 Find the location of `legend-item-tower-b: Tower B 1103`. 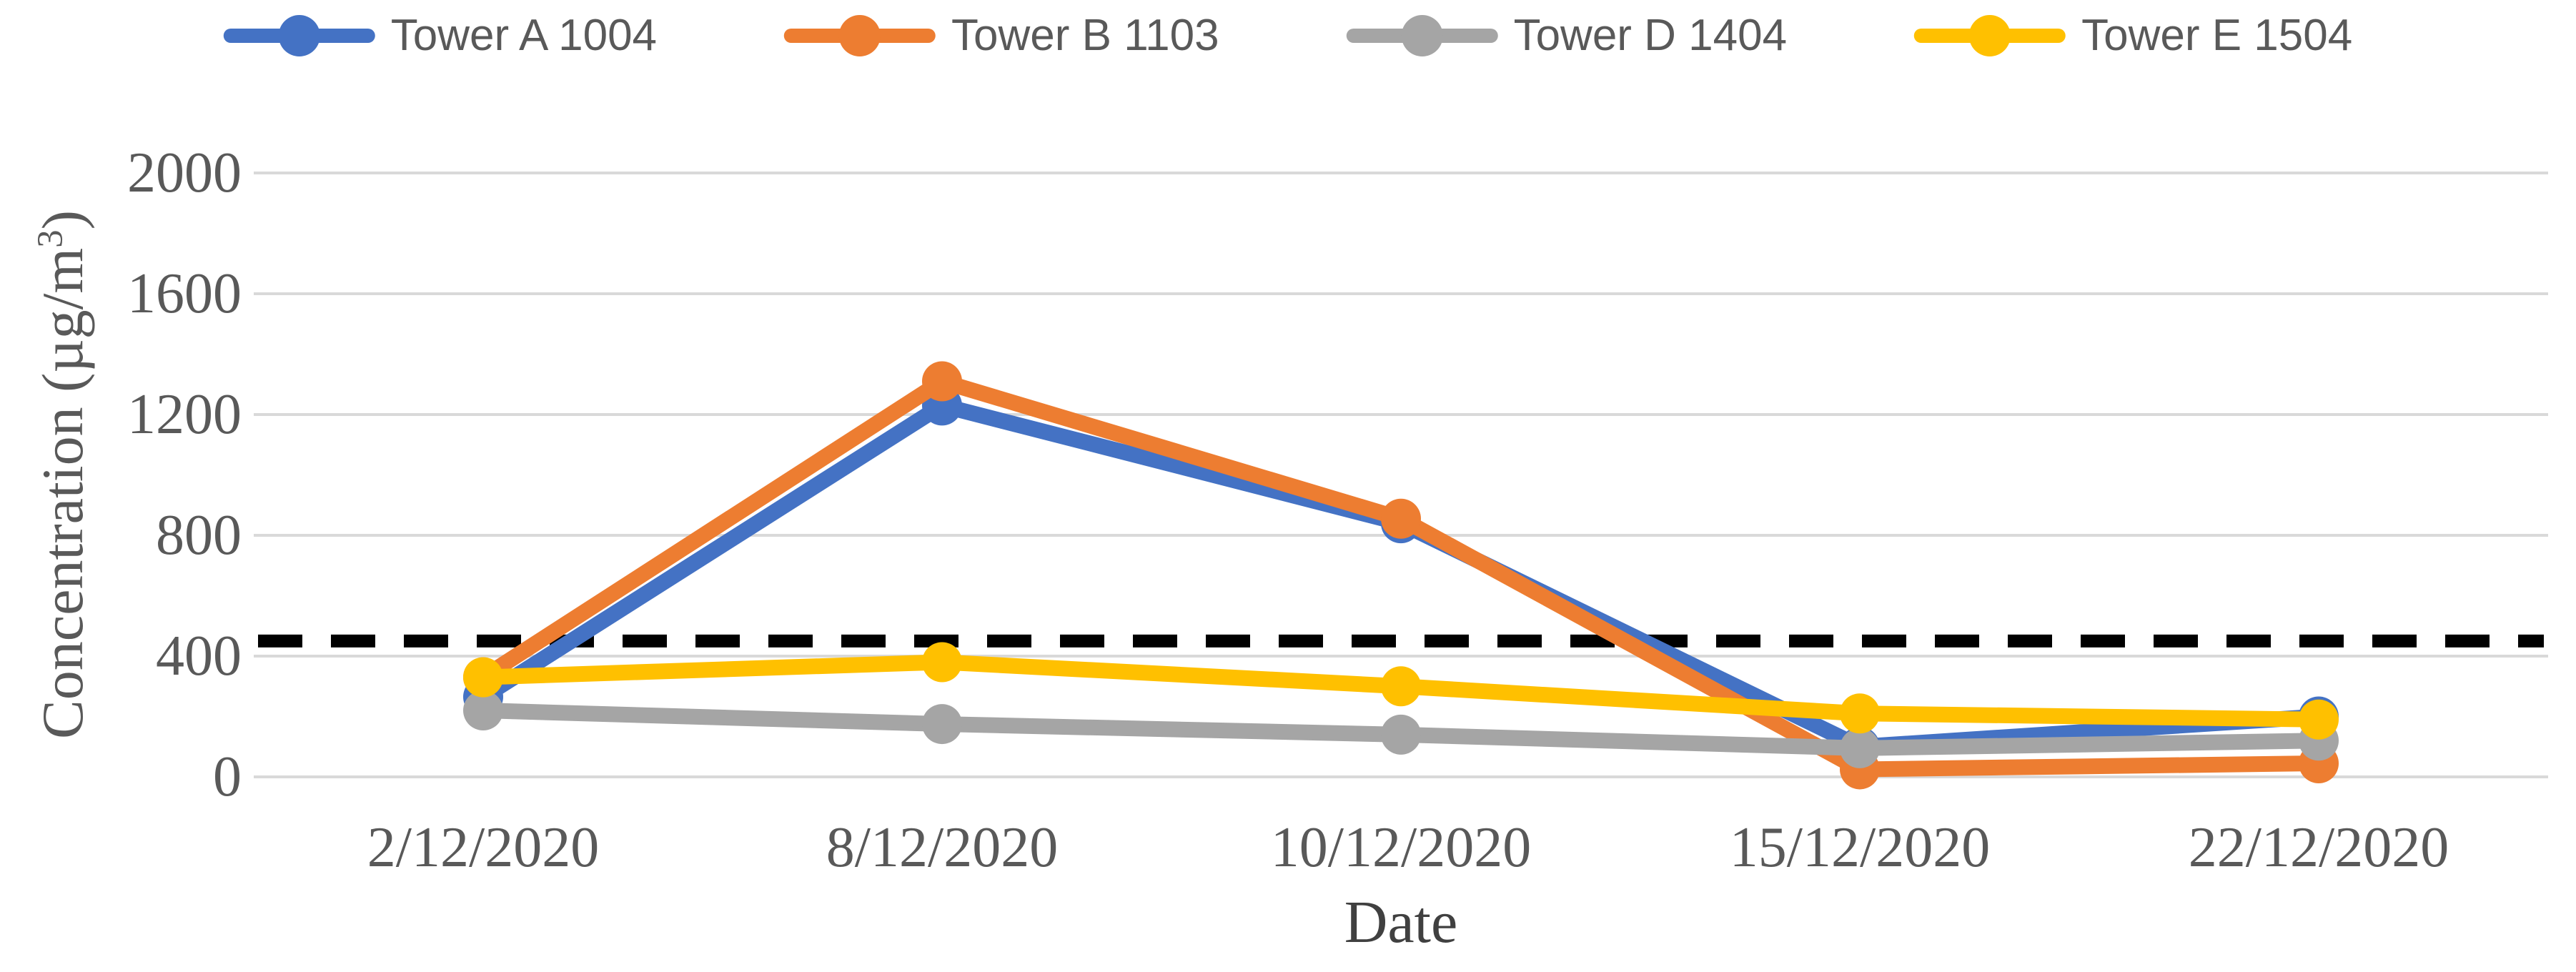

legend-item-tower-b: Tower B 1103 is located at coordinates (1002, 35).